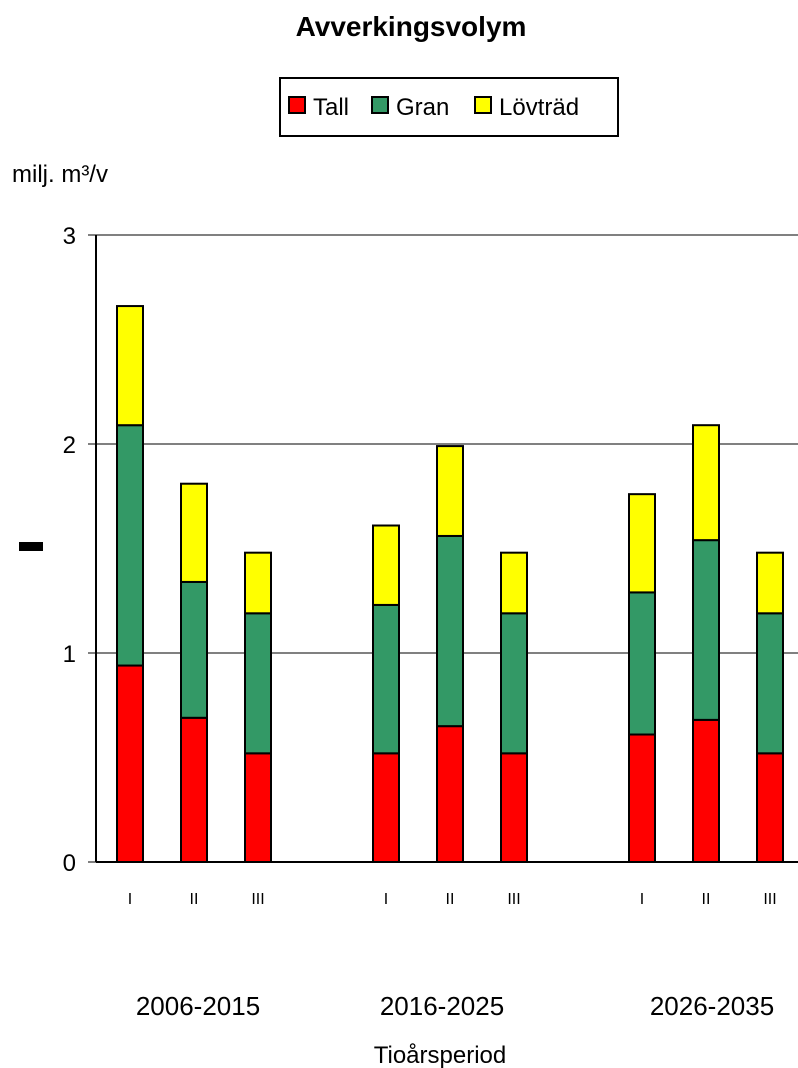  What do you see at coordinates (297, 105) in the screenshot?
I see `legend-swatch-tall` at bounding box center [297, 105].